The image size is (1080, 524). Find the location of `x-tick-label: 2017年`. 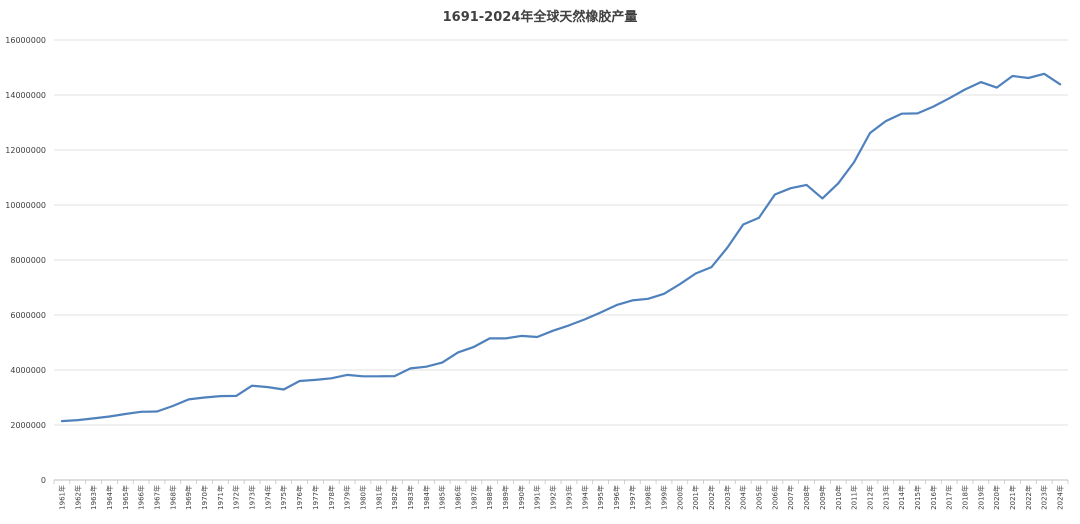

x-tick-label: 2017年 is located at coordinates (949, 497).